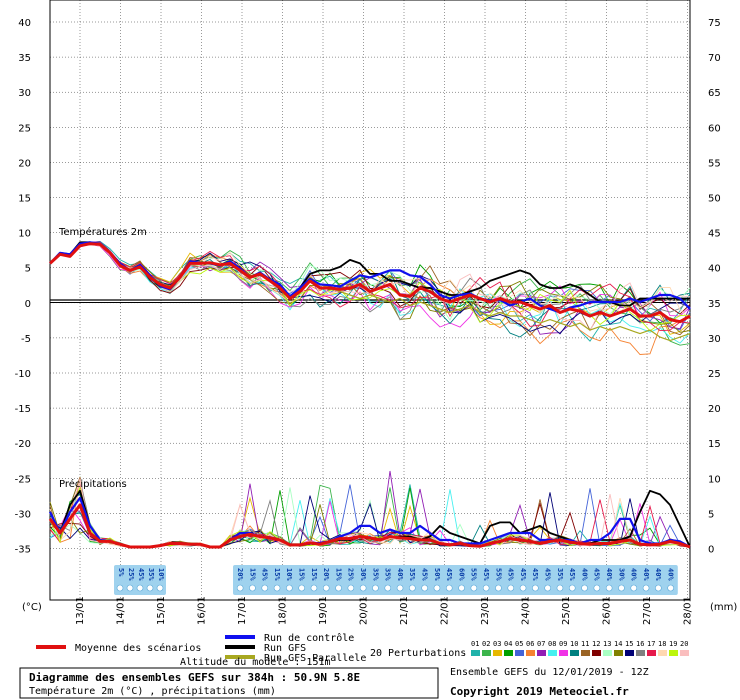 The width and height of the screenshot is (740, 700). I want to click on snow-percentage-label: 30%, so click(363, 574).